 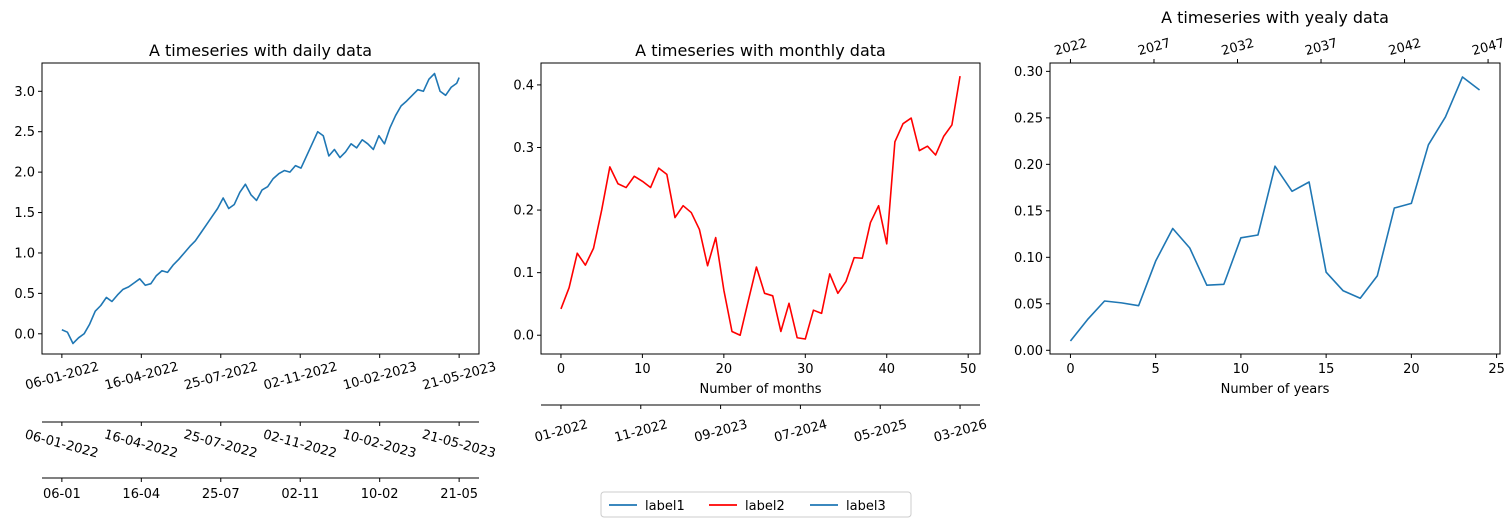 I want to click on secondary-x-tick-label: 21-05-2023, so click(x=458, y=444).